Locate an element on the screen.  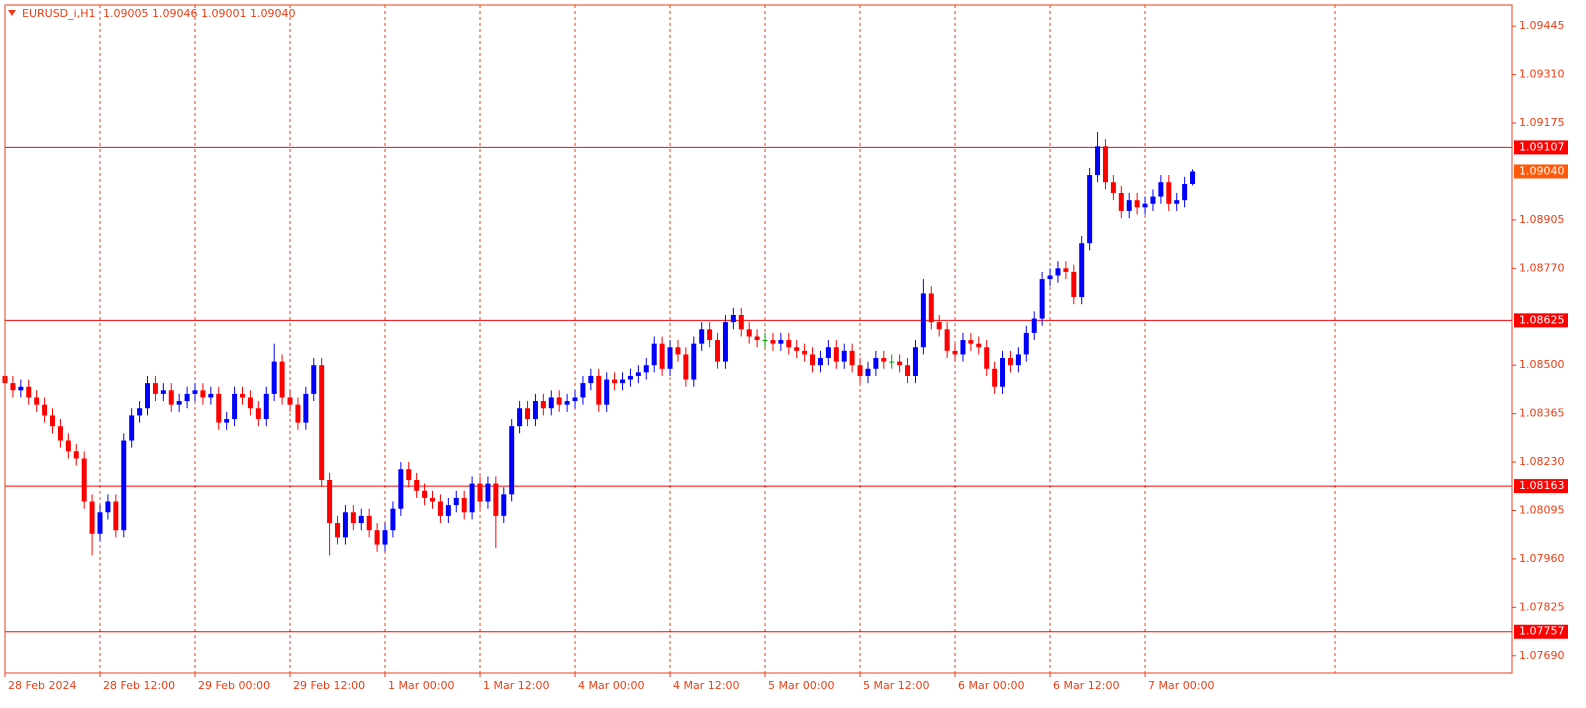
level-label: 1.07757 is located at coordinates (1542, 631).